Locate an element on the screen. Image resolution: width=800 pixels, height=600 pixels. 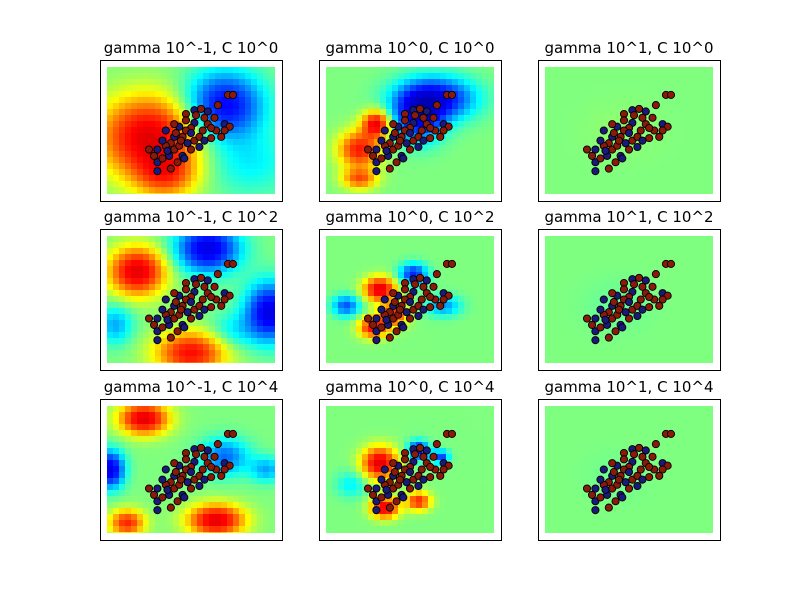
subplot-8: gamma 10^0, C 10^4 is located at coordinates (410, 459).